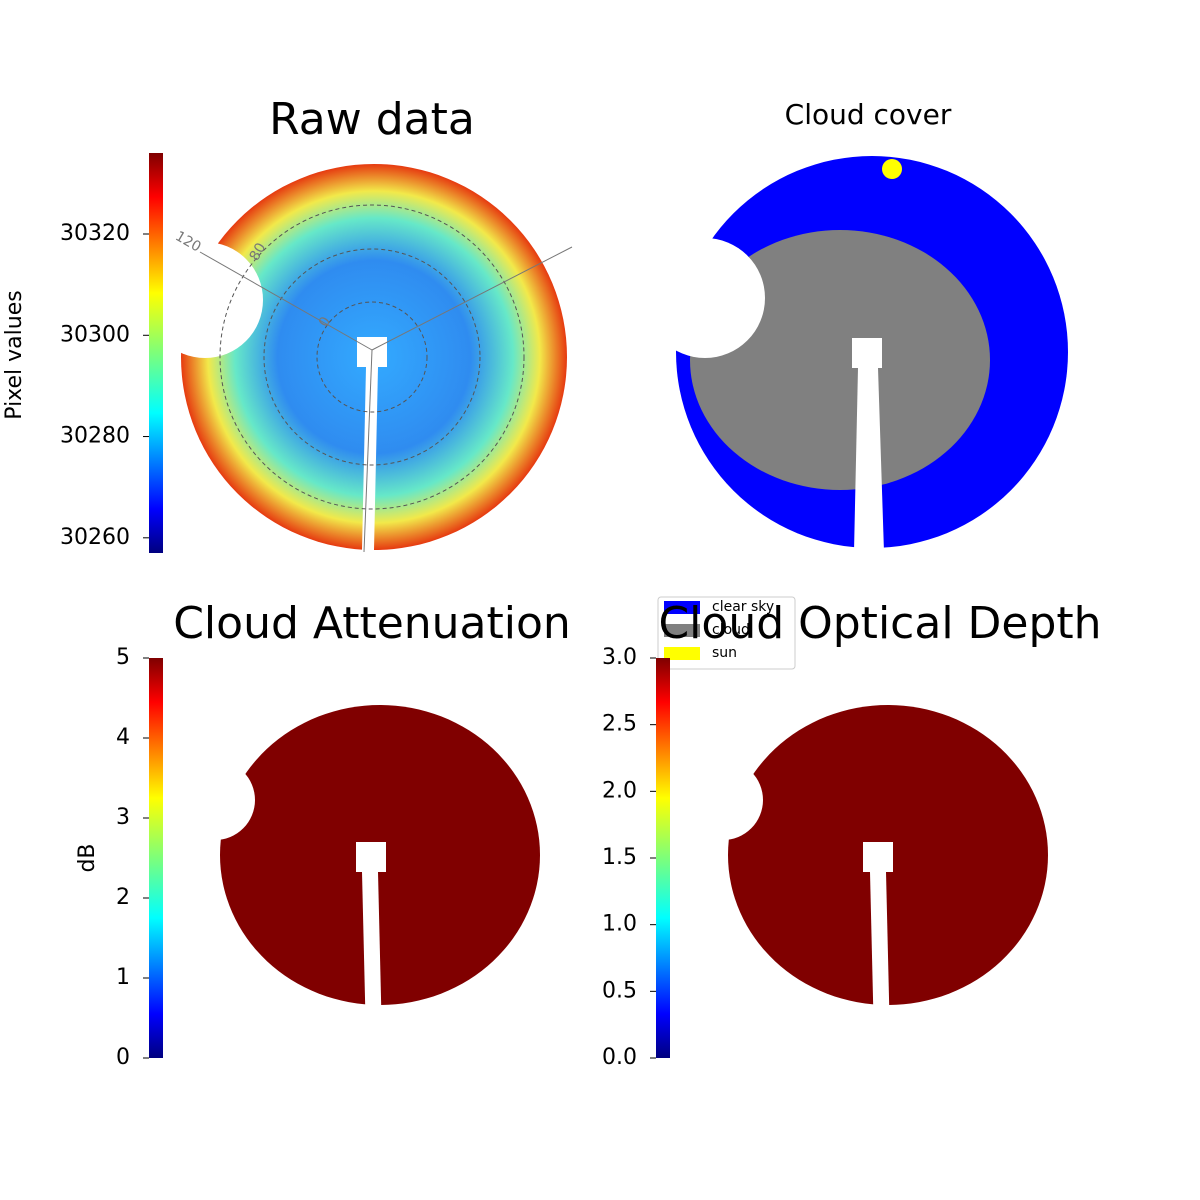  I want to click on colorbar-tick-label: 30320, so click(95, 233).